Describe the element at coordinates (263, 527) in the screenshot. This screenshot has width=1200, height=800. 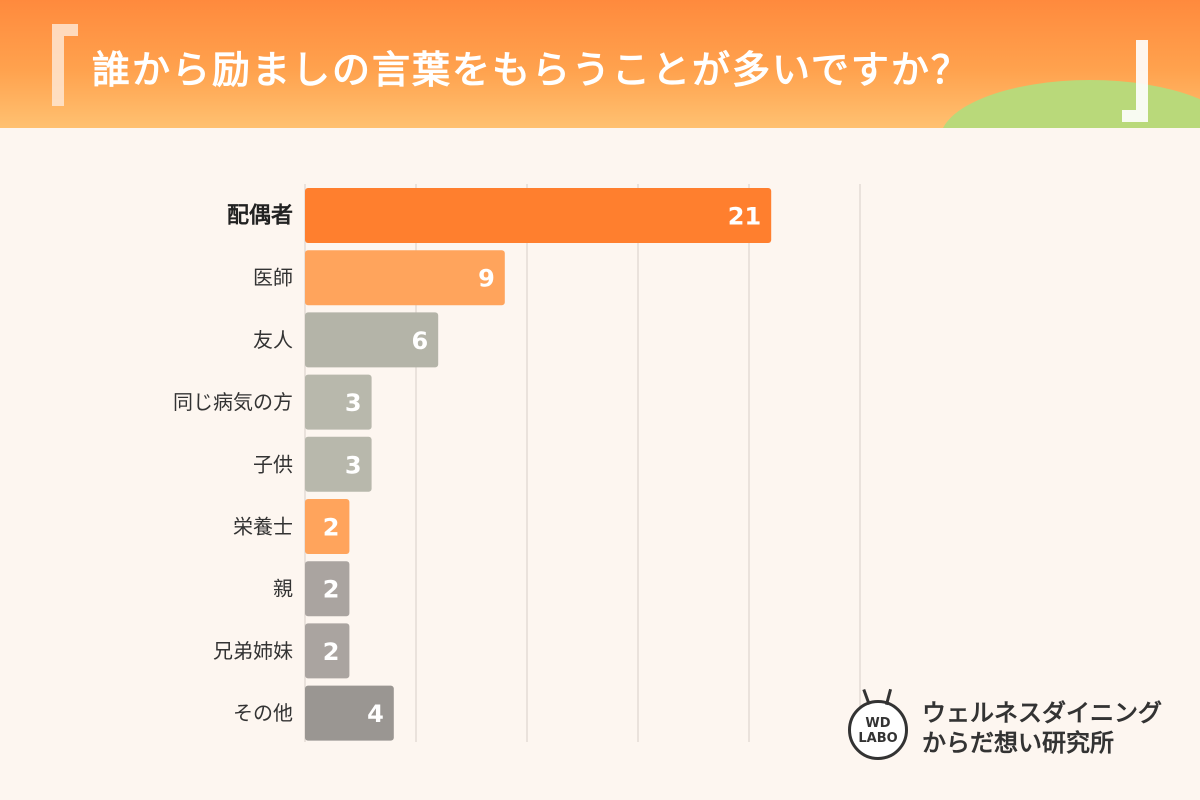
I see `category-label: 栄養士` at that location.